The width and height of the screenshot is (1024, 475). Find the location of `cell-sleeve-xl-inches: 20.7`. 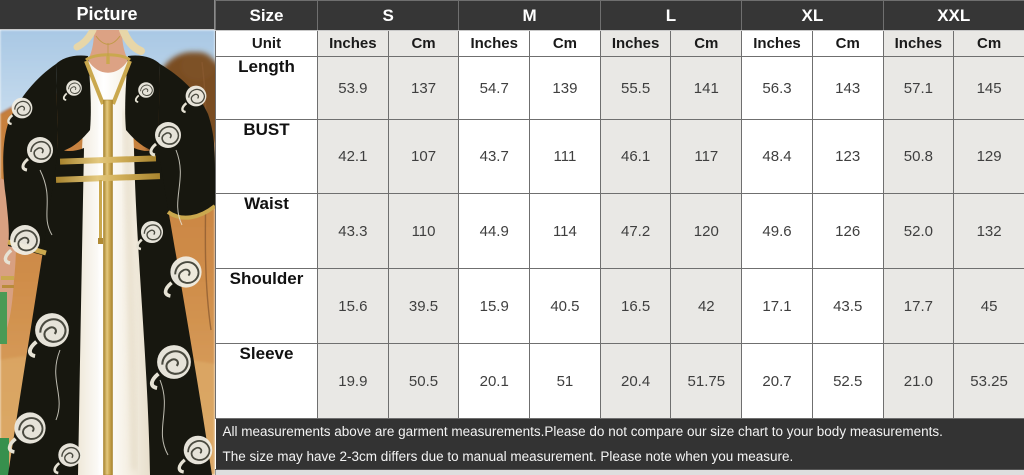

cell-sleeve-xl-inches: 20.7 is located at coordinates (777, 381).